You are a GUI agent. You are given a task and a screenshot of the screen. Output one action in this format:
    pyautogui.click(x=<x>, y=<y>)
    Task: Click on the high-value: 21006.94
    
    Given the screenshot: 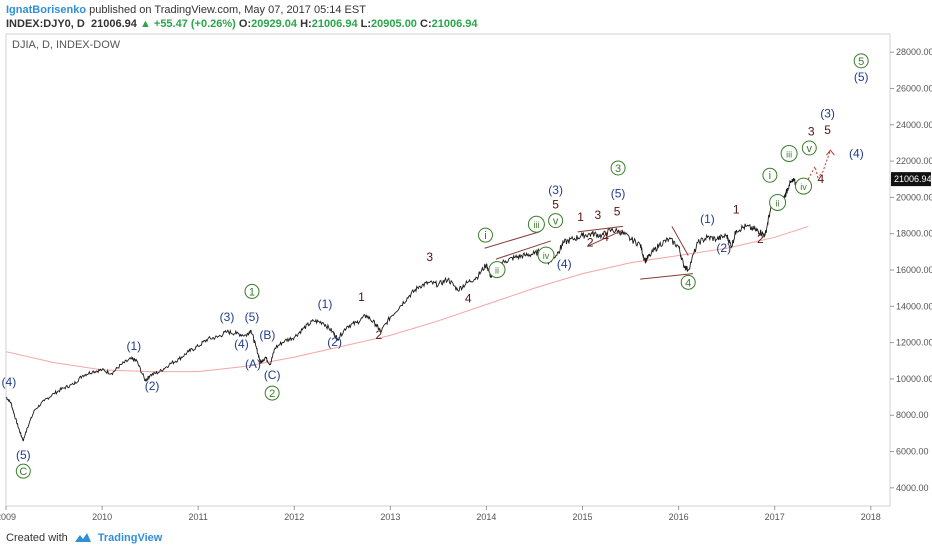 What is the action you would take?
    pyautogui.click(x=334, y=24)
    